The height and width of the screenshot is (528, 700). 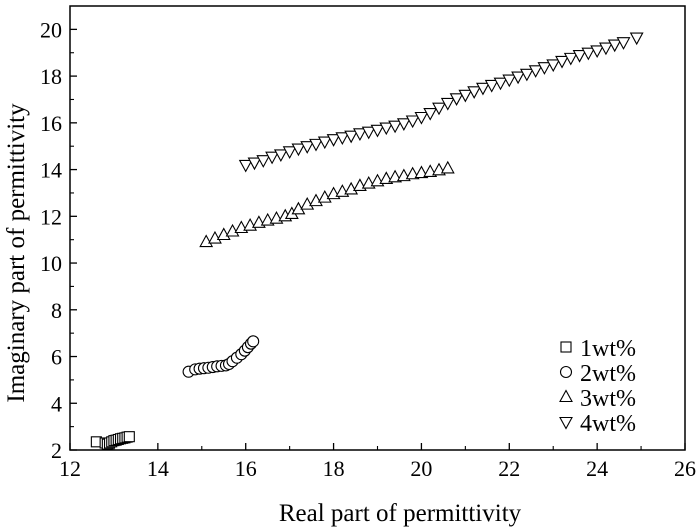 What do you see at coordinates (51, 263) in the screenshot?
I see `y-tick-label: 10` at bounding box center [51, 263].